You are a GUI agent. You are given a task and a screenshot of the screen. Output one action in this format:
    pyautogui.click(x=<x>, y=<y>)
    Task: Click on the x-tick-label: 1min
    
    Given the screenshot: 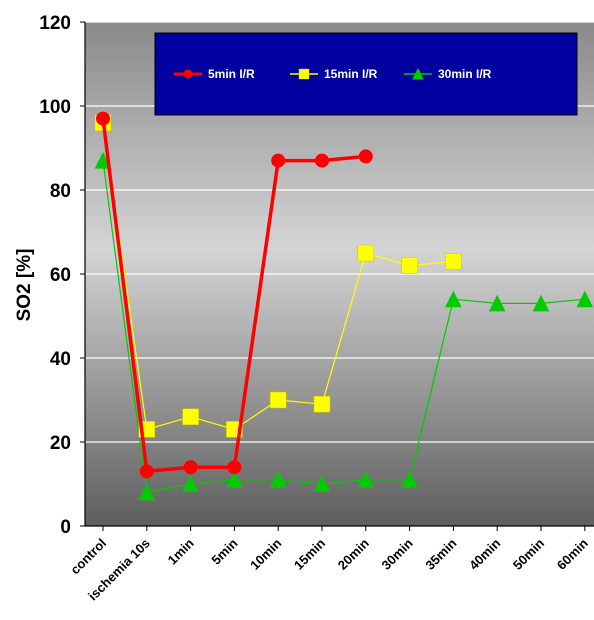 What is the action you would take?
    pyautogui.click(x=181, y=551)
    